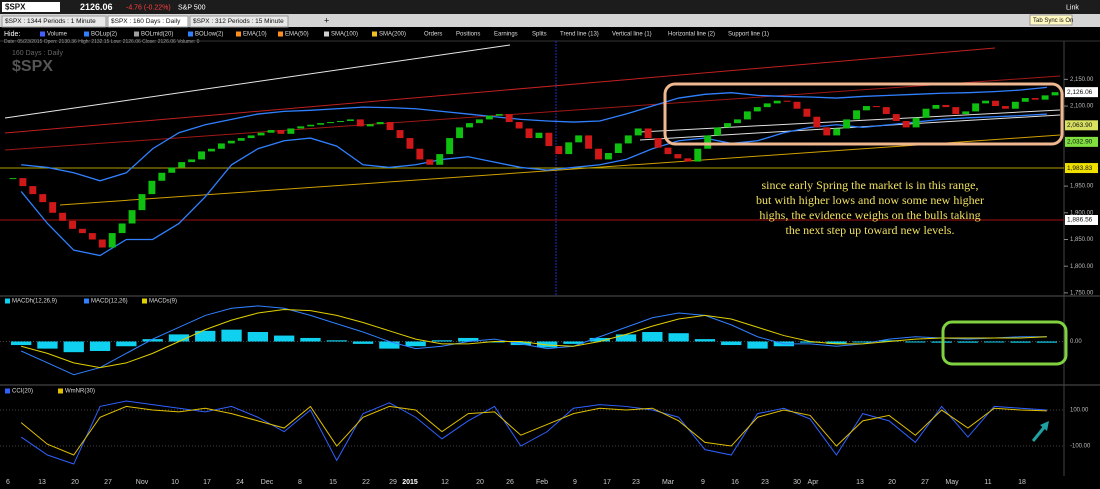 The image size is (1100, 489). I want to click on macd-highlight, so click(1004, 343).